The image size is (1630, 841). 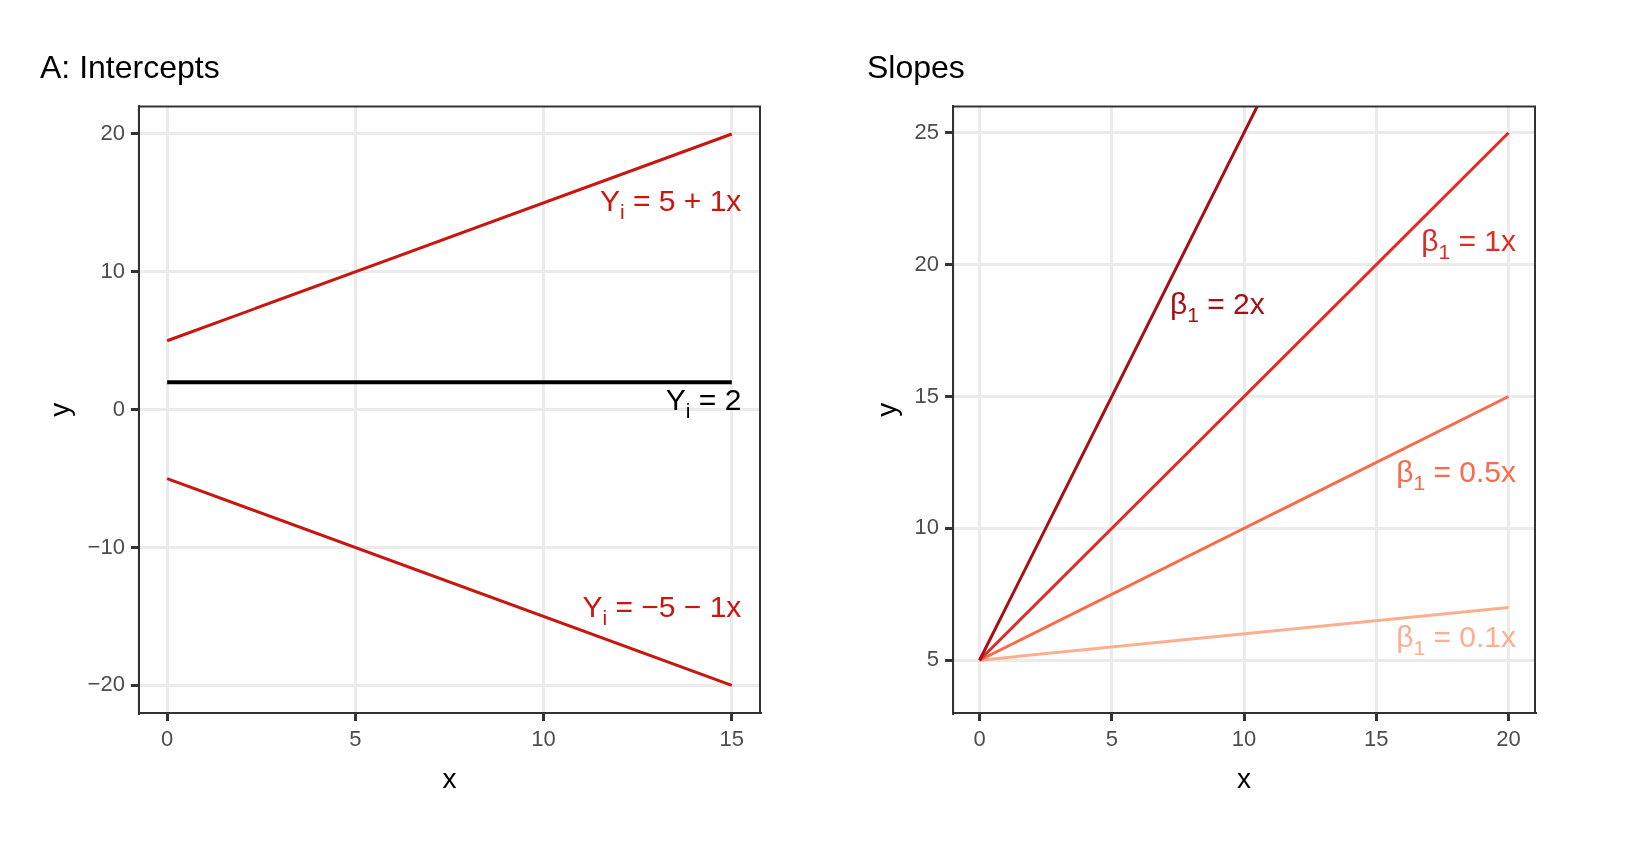 I want to click on y-tick-label: 5, so click(x=933, y=659).